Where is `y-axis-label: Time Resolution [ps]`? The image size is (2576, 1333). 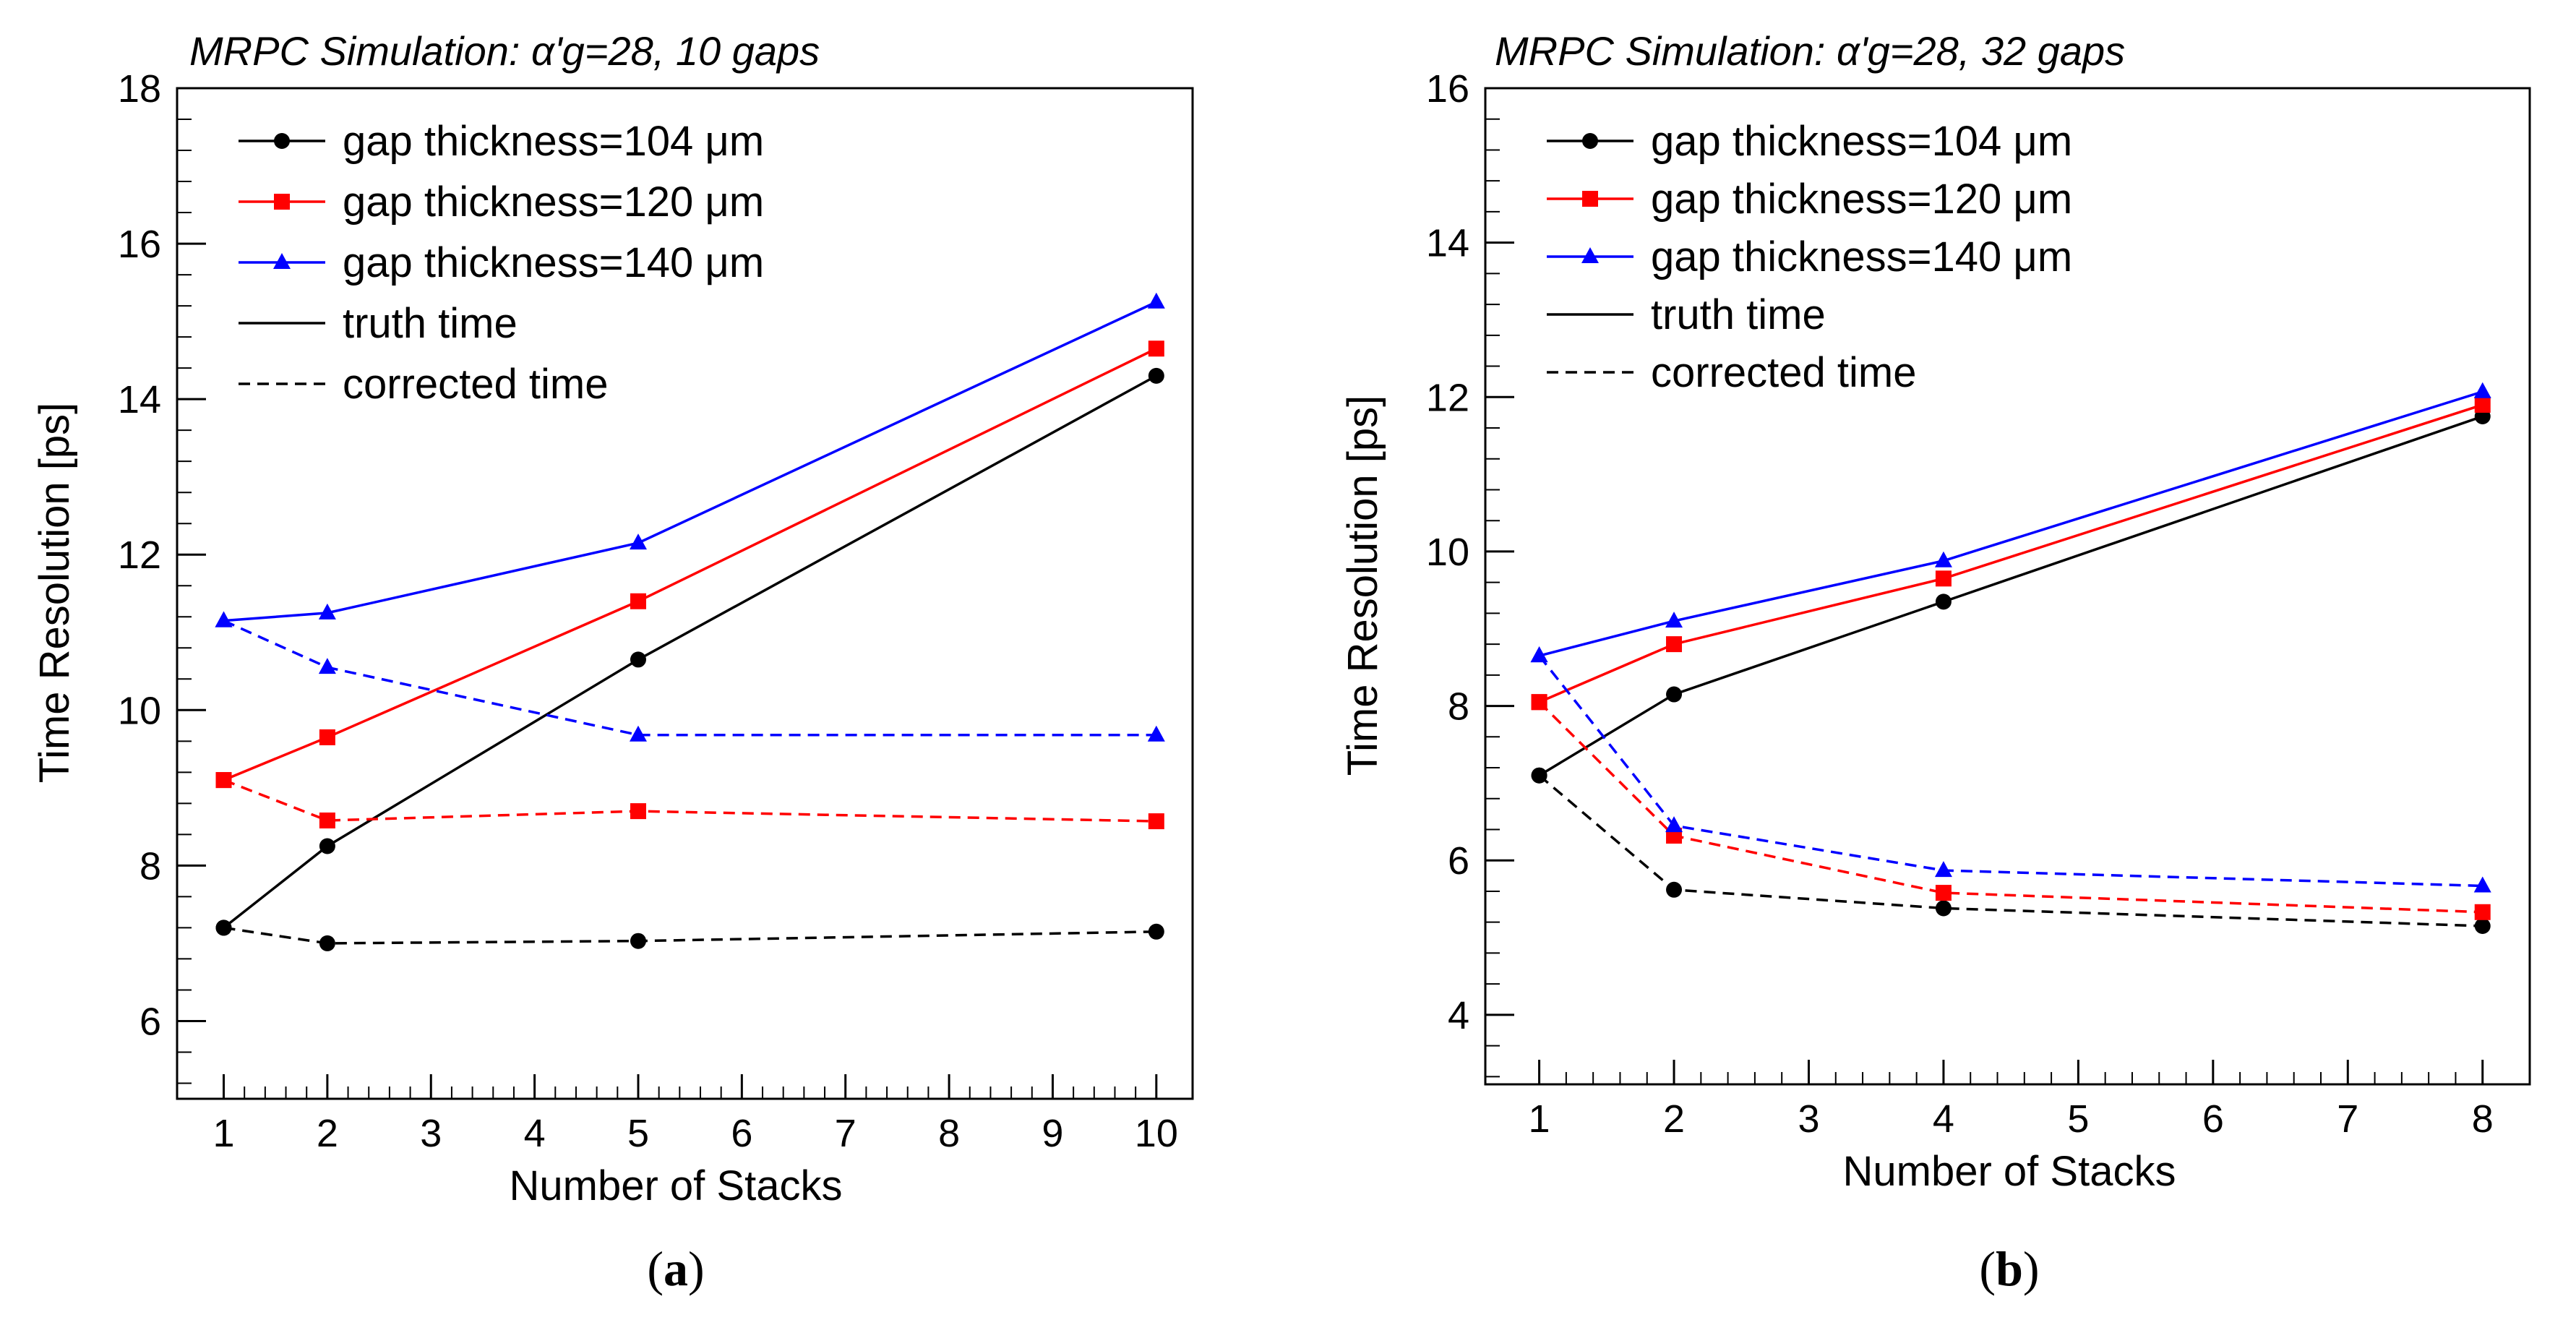
y-axis-label: Time Resolution [ps] is located at coordinates (1363, 585).